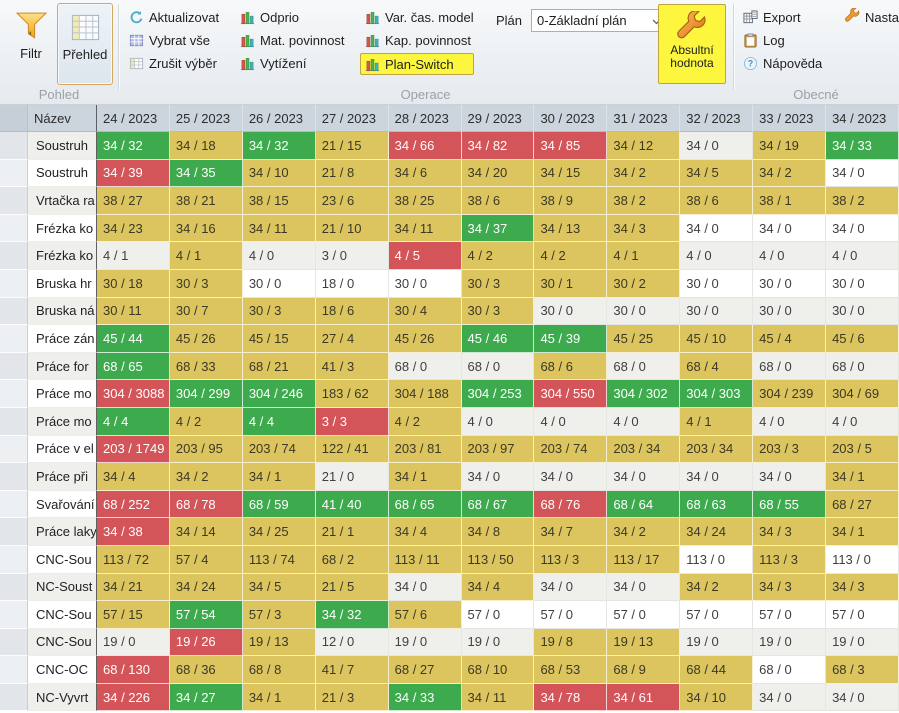 The image size is (899, 713). Describe the element at coordinates (717, 504) in the screenshot. I see `grid-cell: 68 / 63` at that location.